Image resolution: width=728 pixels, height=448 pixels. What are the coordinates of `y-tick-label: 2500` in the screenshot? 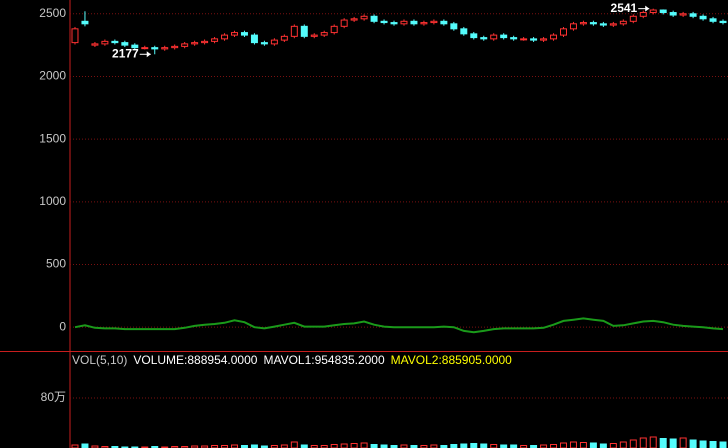 It's located at (52, 13).